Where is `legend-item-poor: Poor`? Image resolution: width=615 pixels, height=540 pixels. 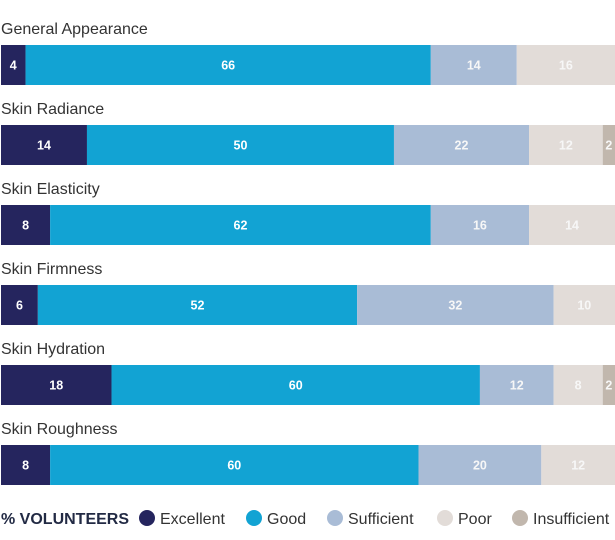 legend-item-poor: Poor is located at coordinates (464, 519).